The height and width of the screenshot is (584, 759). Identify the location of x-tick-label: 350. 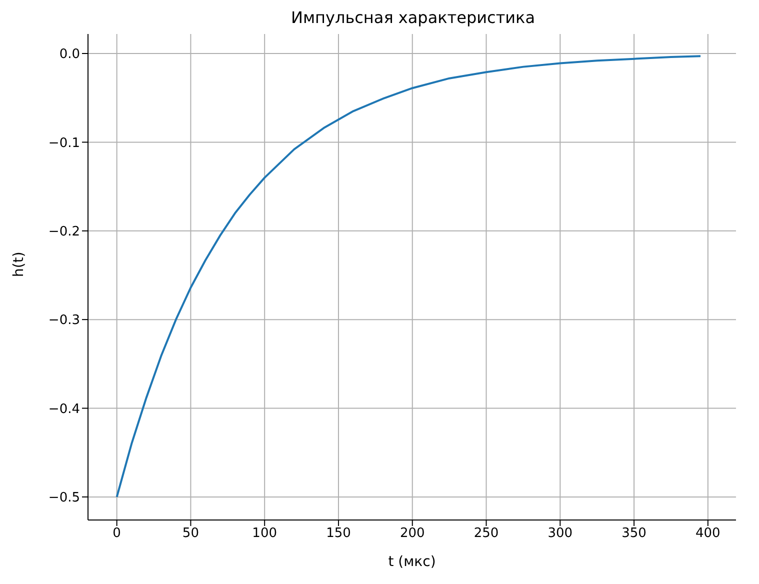
(634, 534).